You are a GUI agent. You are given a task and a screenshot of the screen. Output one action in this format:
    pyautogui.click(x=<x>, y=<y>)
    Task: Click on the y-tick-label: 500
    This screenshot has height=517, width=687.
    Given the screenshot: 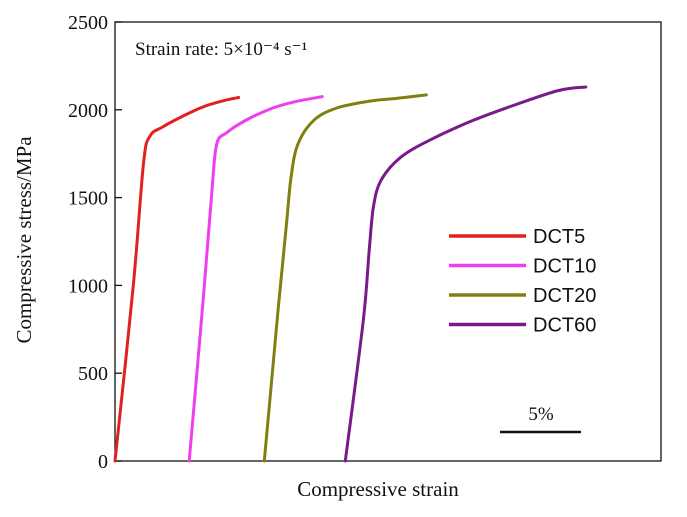 What is the action you would take?
    pyautogui.click(x=93, y=374)
    